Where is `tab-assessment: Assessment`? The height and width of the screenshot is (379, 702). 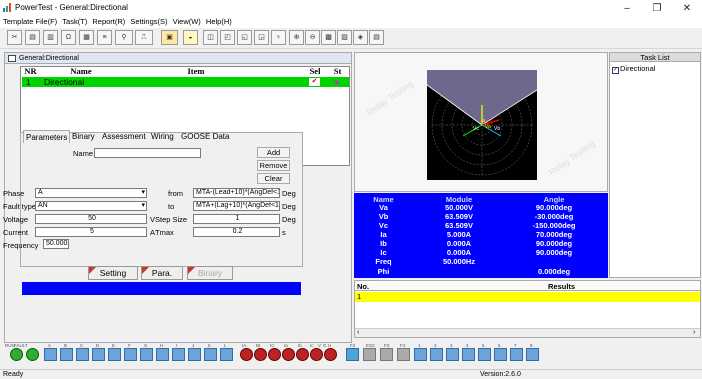
tab-assessment: Assessment is located at coordinates (124, 136).